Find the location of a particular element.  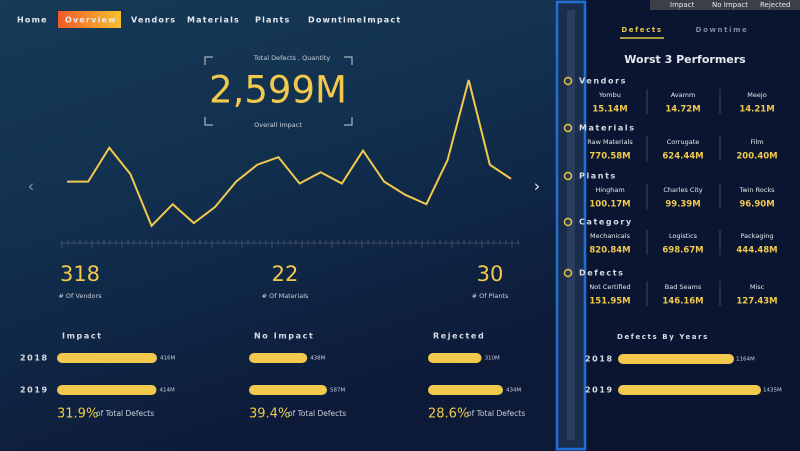

bar-label: 438M is located at coordinates (317, 359).